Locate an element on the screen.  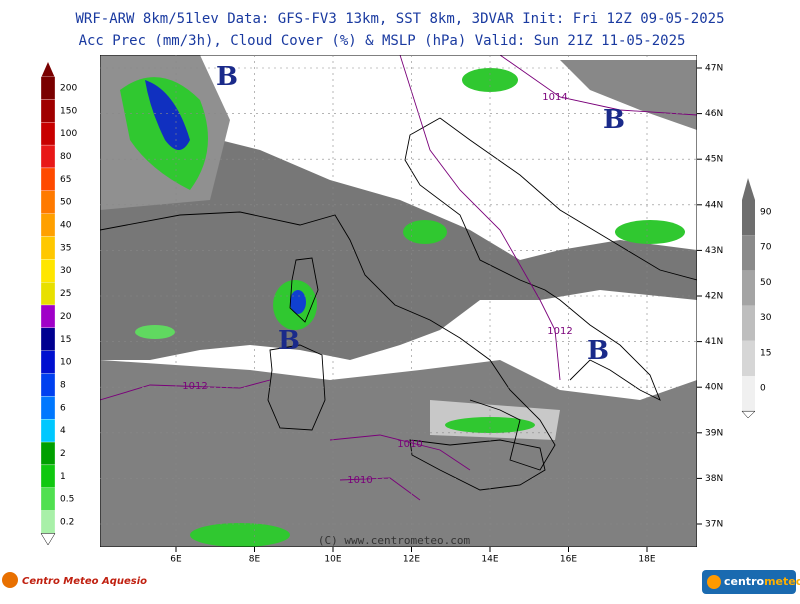
colorbar-label: 40 is located at coordinates (66, 226).